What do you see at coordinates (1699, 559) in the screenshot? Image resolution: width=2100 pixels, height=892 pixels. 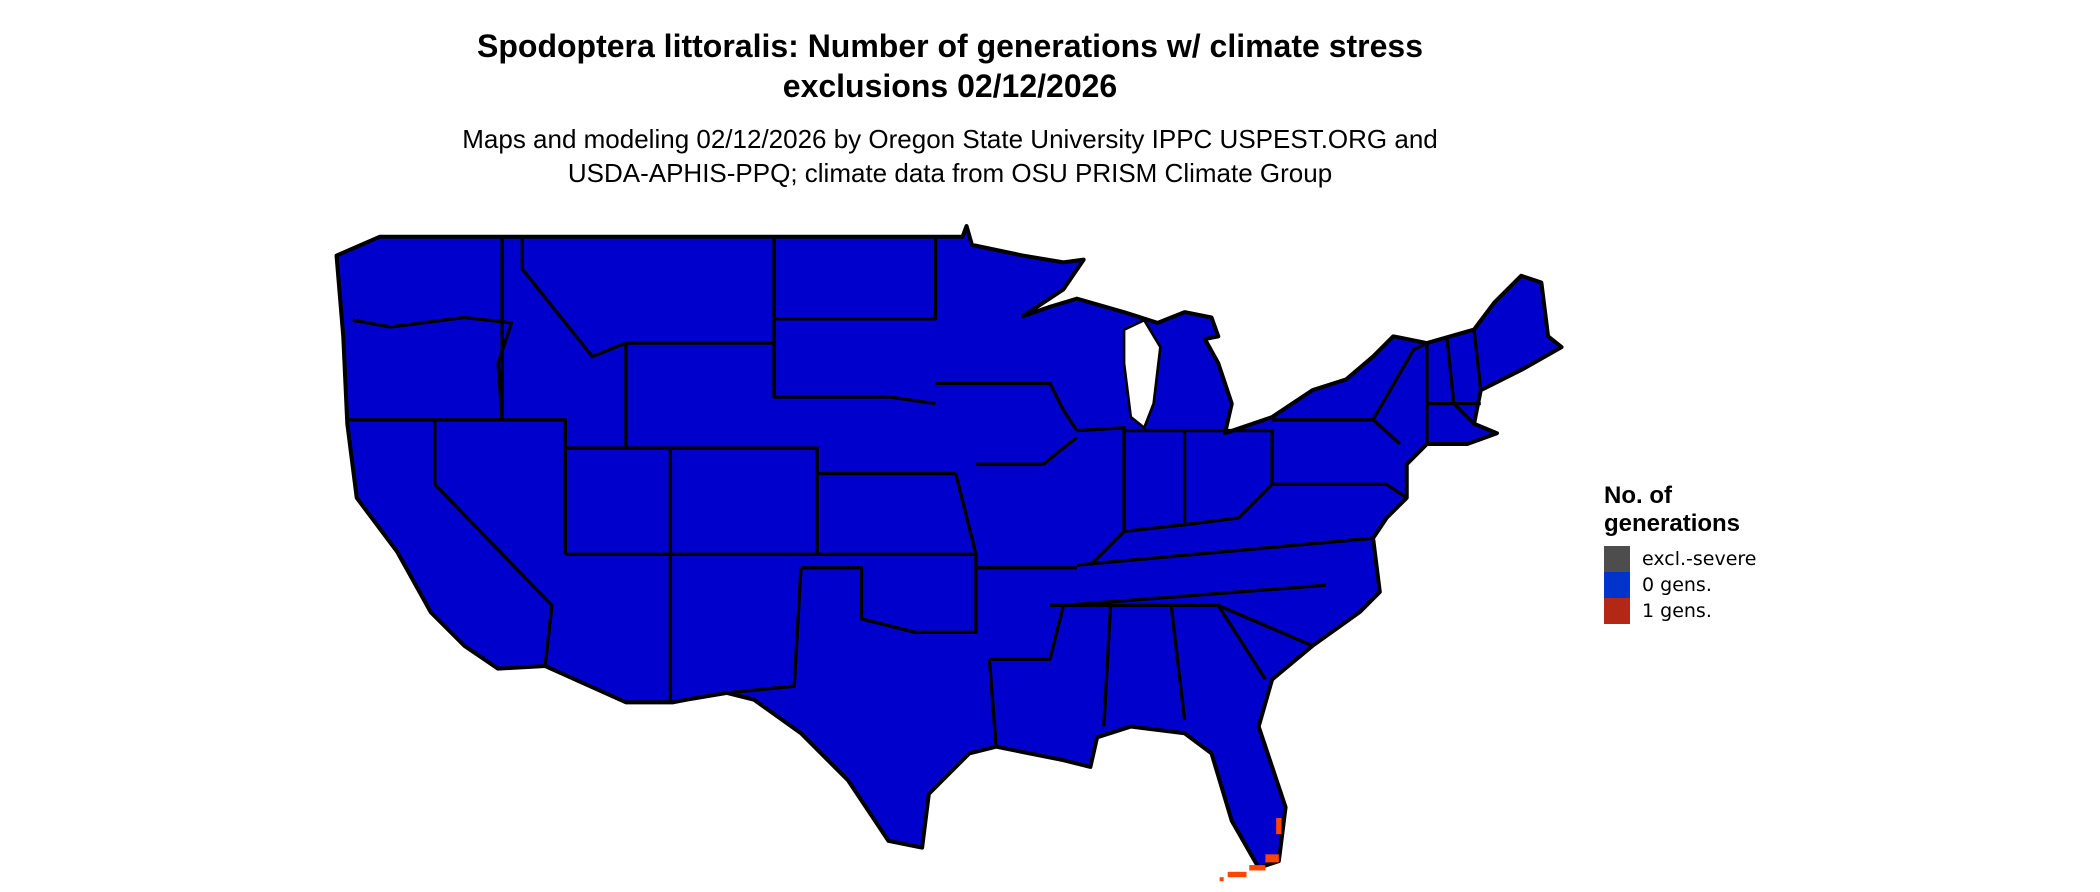 I see `legend-label: excl.-severe` at bounding box center [1699, 559].